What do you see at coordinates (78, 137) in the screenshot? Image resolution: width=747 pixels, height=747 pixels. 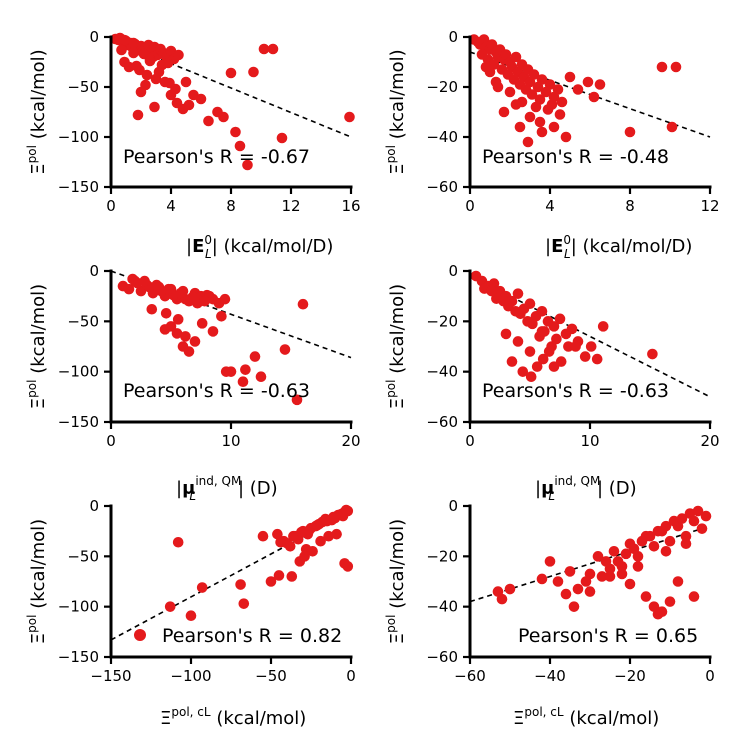 I see `y-tick-label: −100` at bounding box center [78, 137].